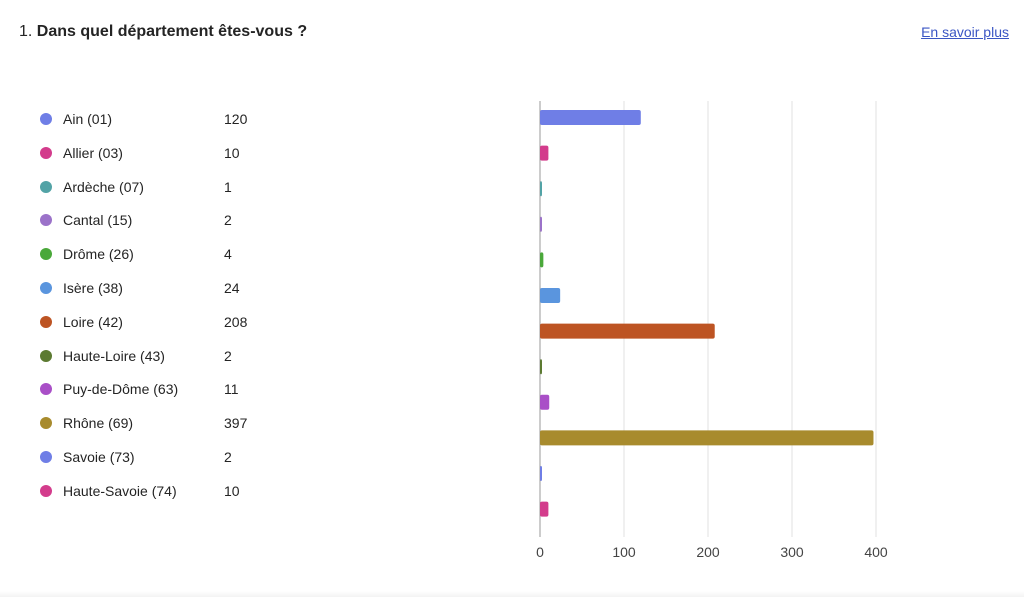 This screenshot has width=1024, height=597. I want to click on legend-label: Loire (42), so click(93, 321).